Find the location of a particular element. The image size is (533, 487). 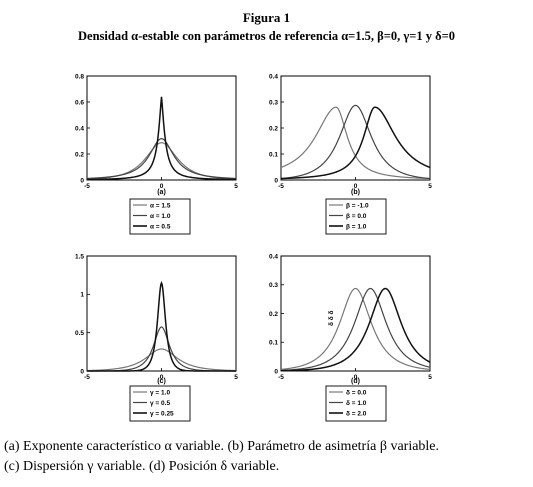

legend: α = 1.5 α = 1.0 α = 0.5 is located at coordinates (160, 216).